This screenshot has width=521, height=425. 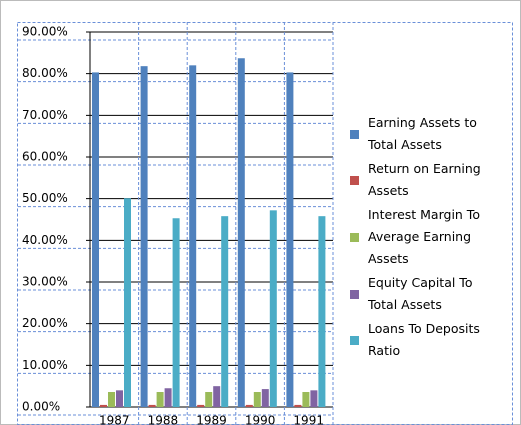 What do you see at coordinates (45, 198) in the screenshot?
I see `y-tick-label: 50.00%` at bounding box center [45, 198].